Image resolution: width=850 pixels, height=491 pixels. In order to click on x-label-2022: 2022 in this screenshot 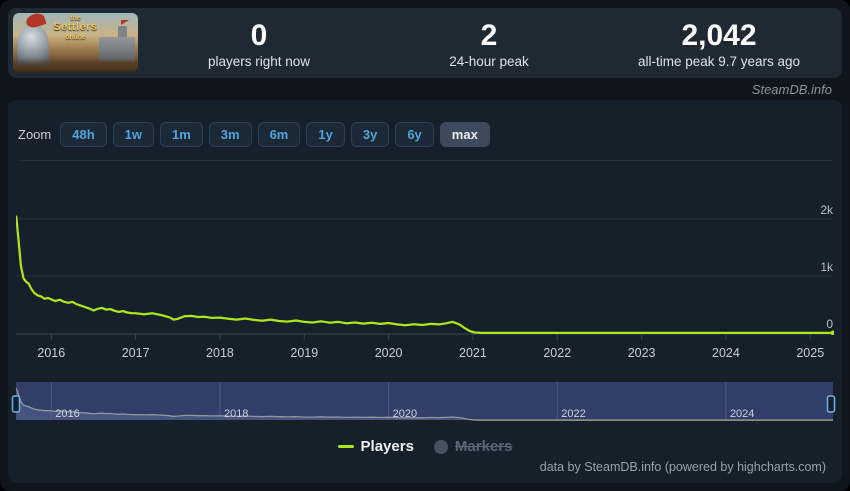, I will do `click(557, 353)`.